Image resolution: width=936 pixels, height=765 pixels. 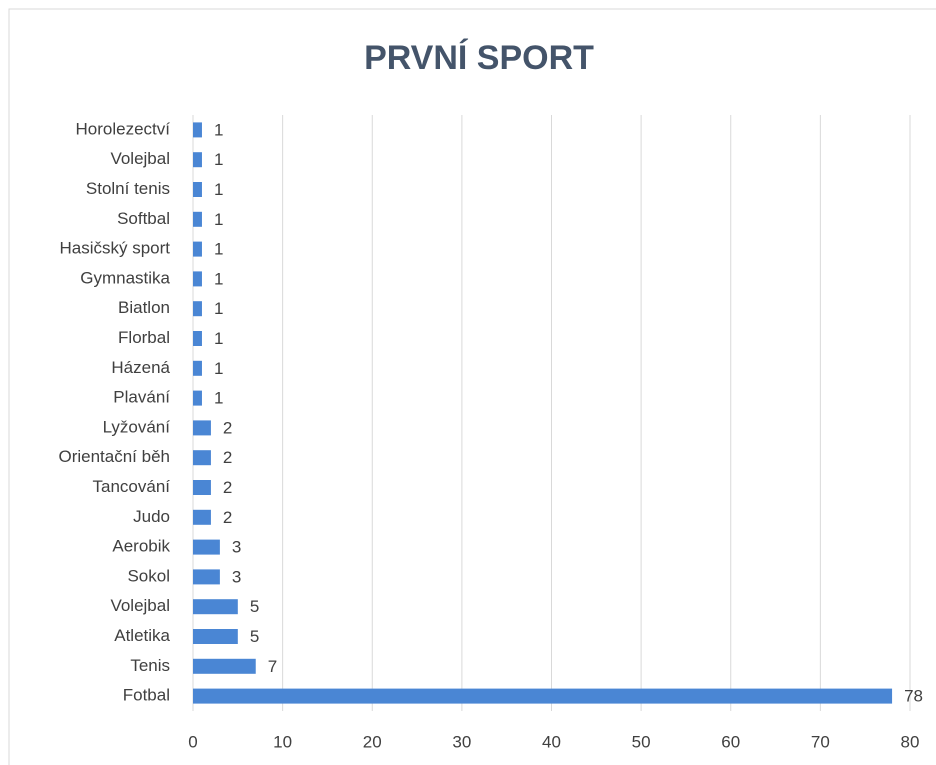 What do you see at coordinates (128, 188) in the screenshot?
I see `y-tick-label: Stolní tenis` at bounding box center [128, 188].